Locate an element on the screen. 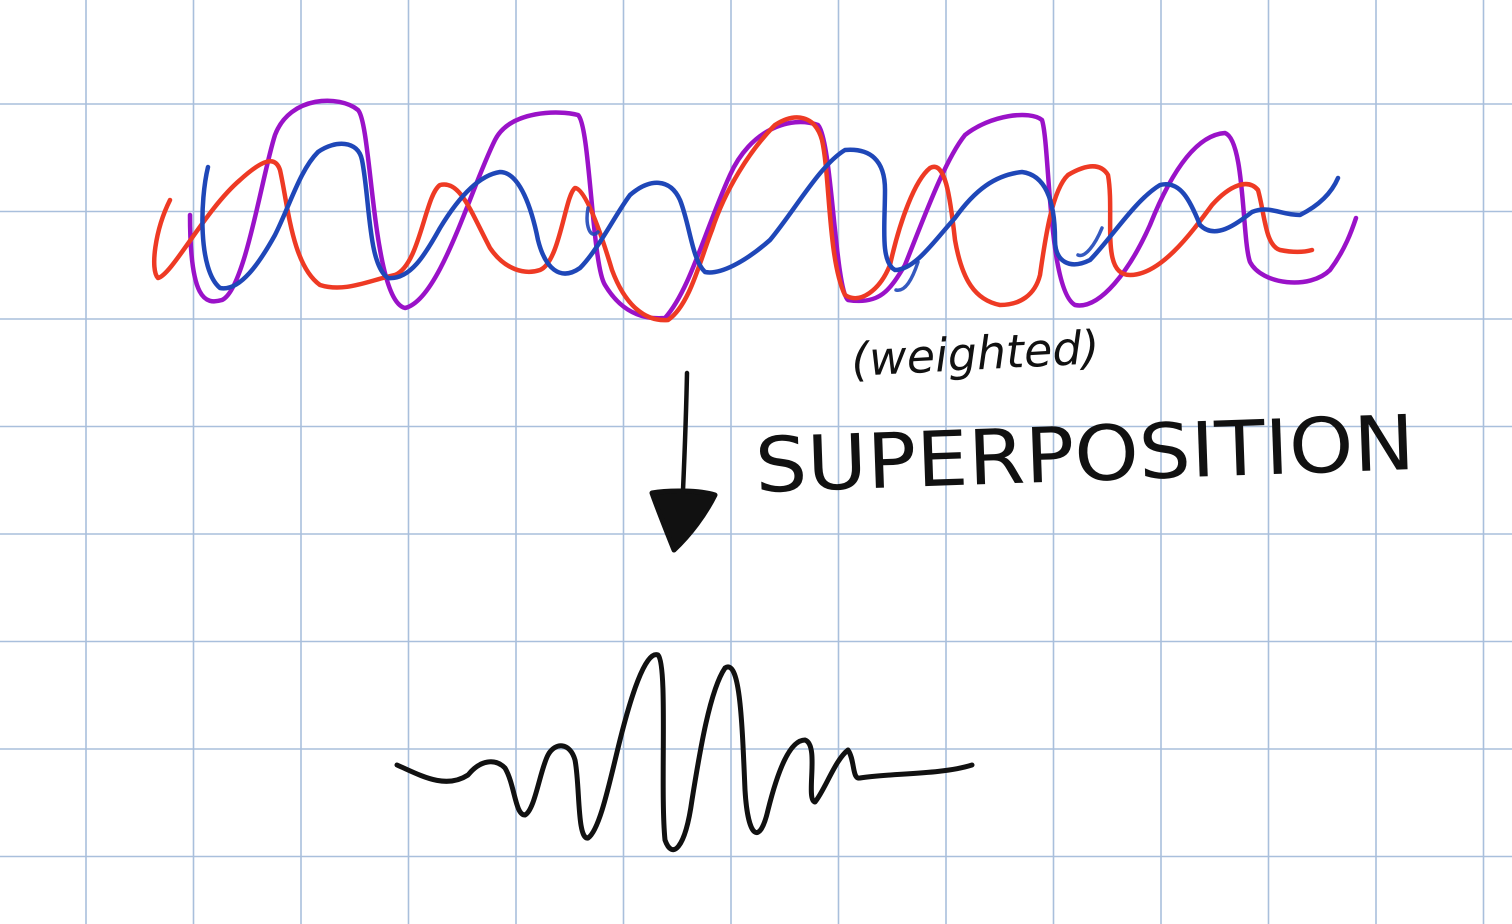 This screenshot has height=924, width=1512. arrow-down-icon is located at coordinates (683, 461).